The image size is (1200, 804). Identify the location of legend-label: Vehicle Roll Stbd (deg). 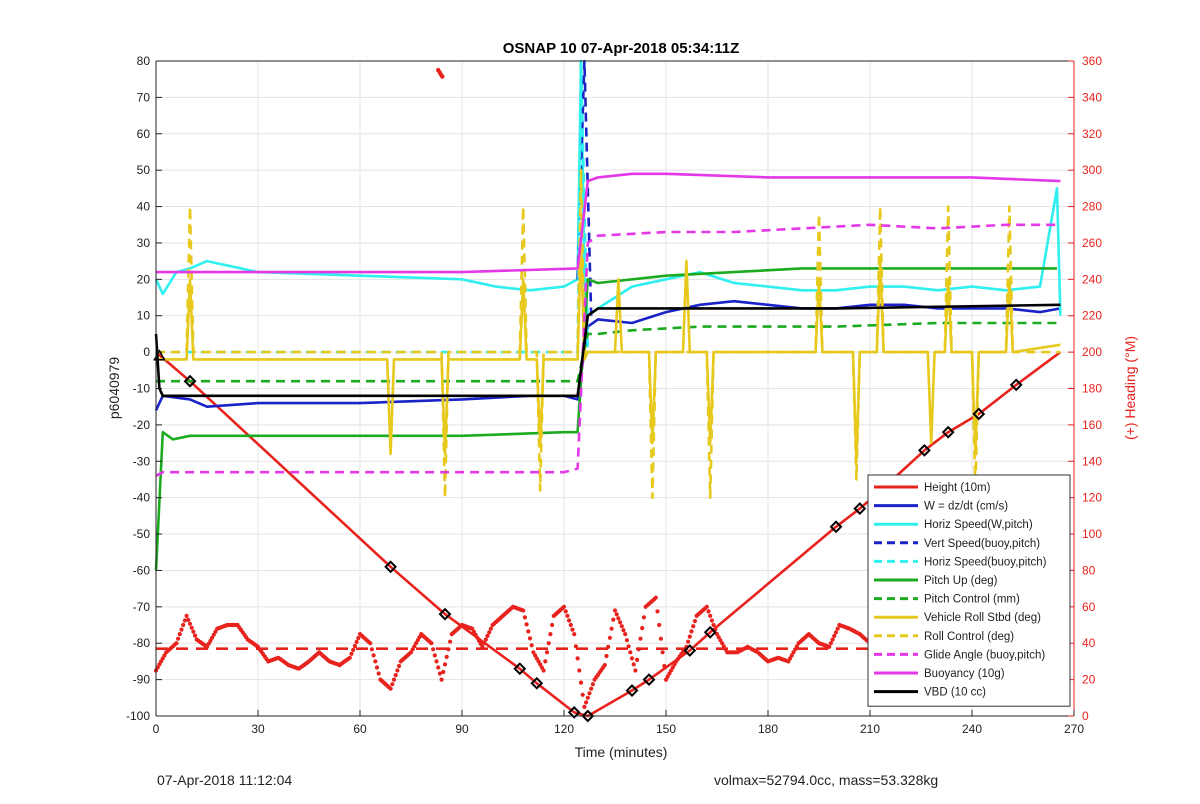
(982, 618).